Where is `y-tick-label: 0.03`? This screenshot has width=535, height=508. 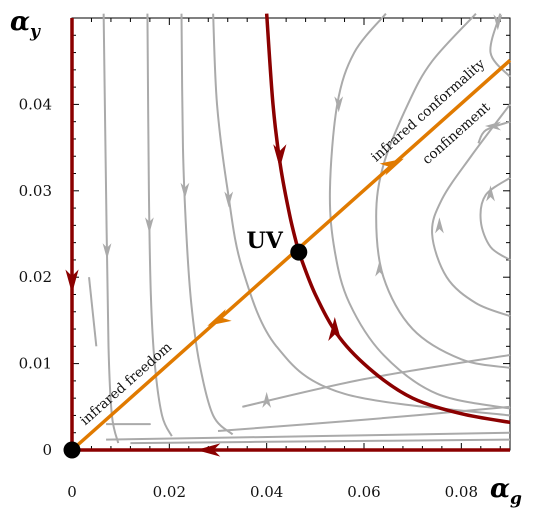
y-tick-label: 0.03 is located at coordinates (35, 191).